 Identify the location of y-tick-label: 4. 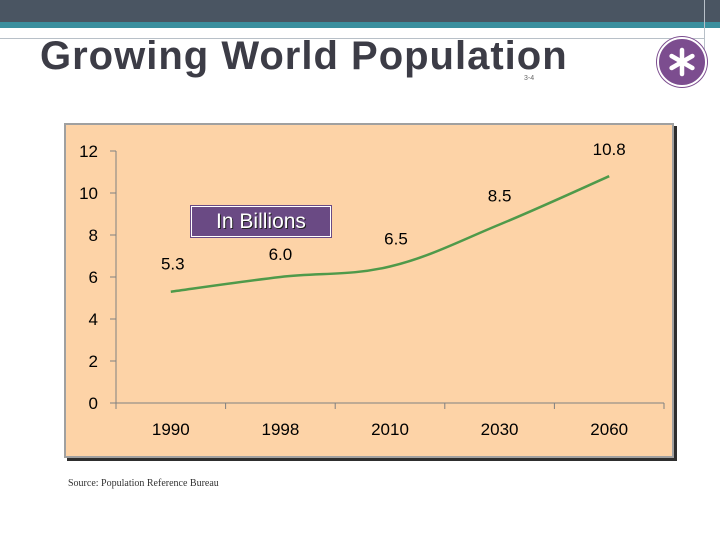
(93, 319).